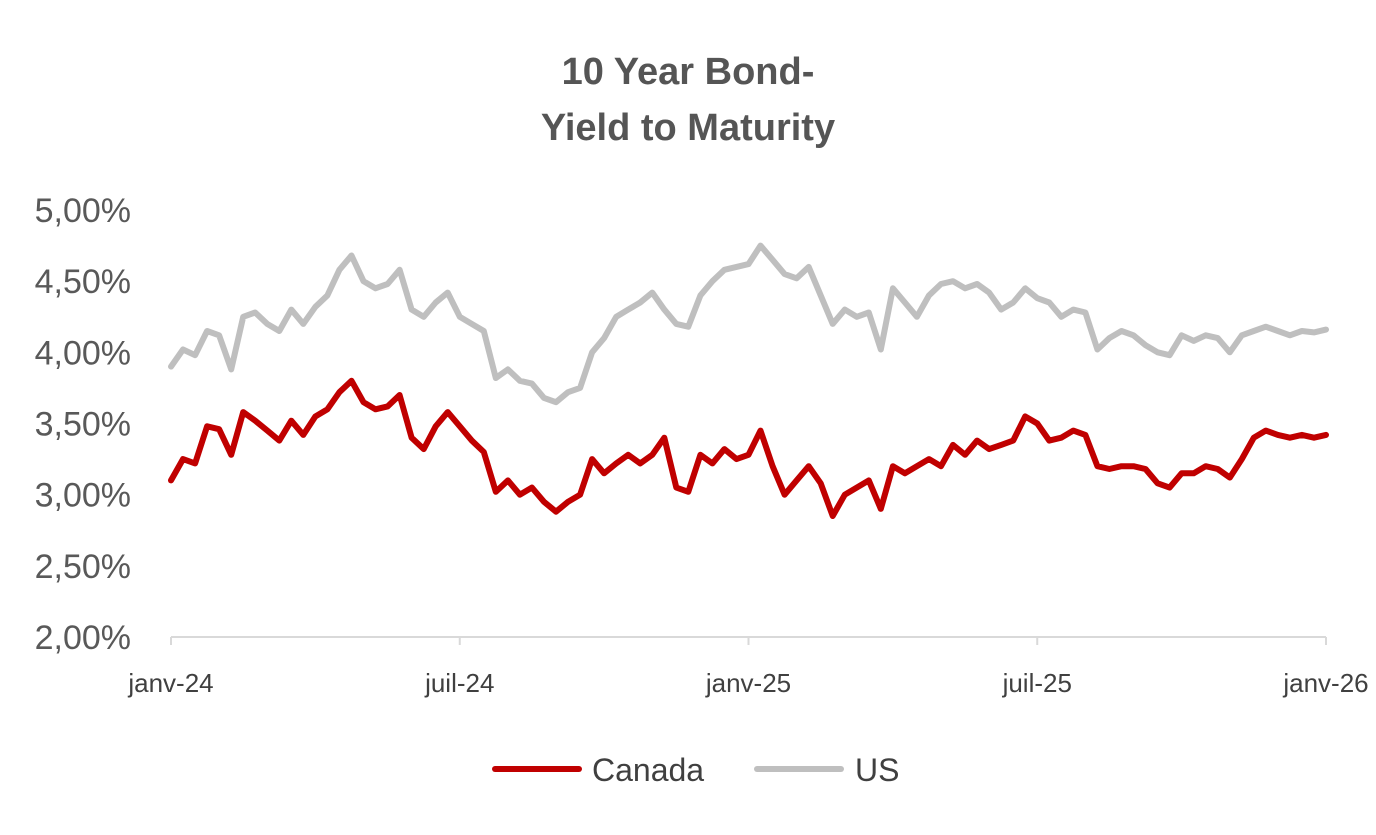  I want to click on x-tick-label: janv-26, so click(1325, 683).